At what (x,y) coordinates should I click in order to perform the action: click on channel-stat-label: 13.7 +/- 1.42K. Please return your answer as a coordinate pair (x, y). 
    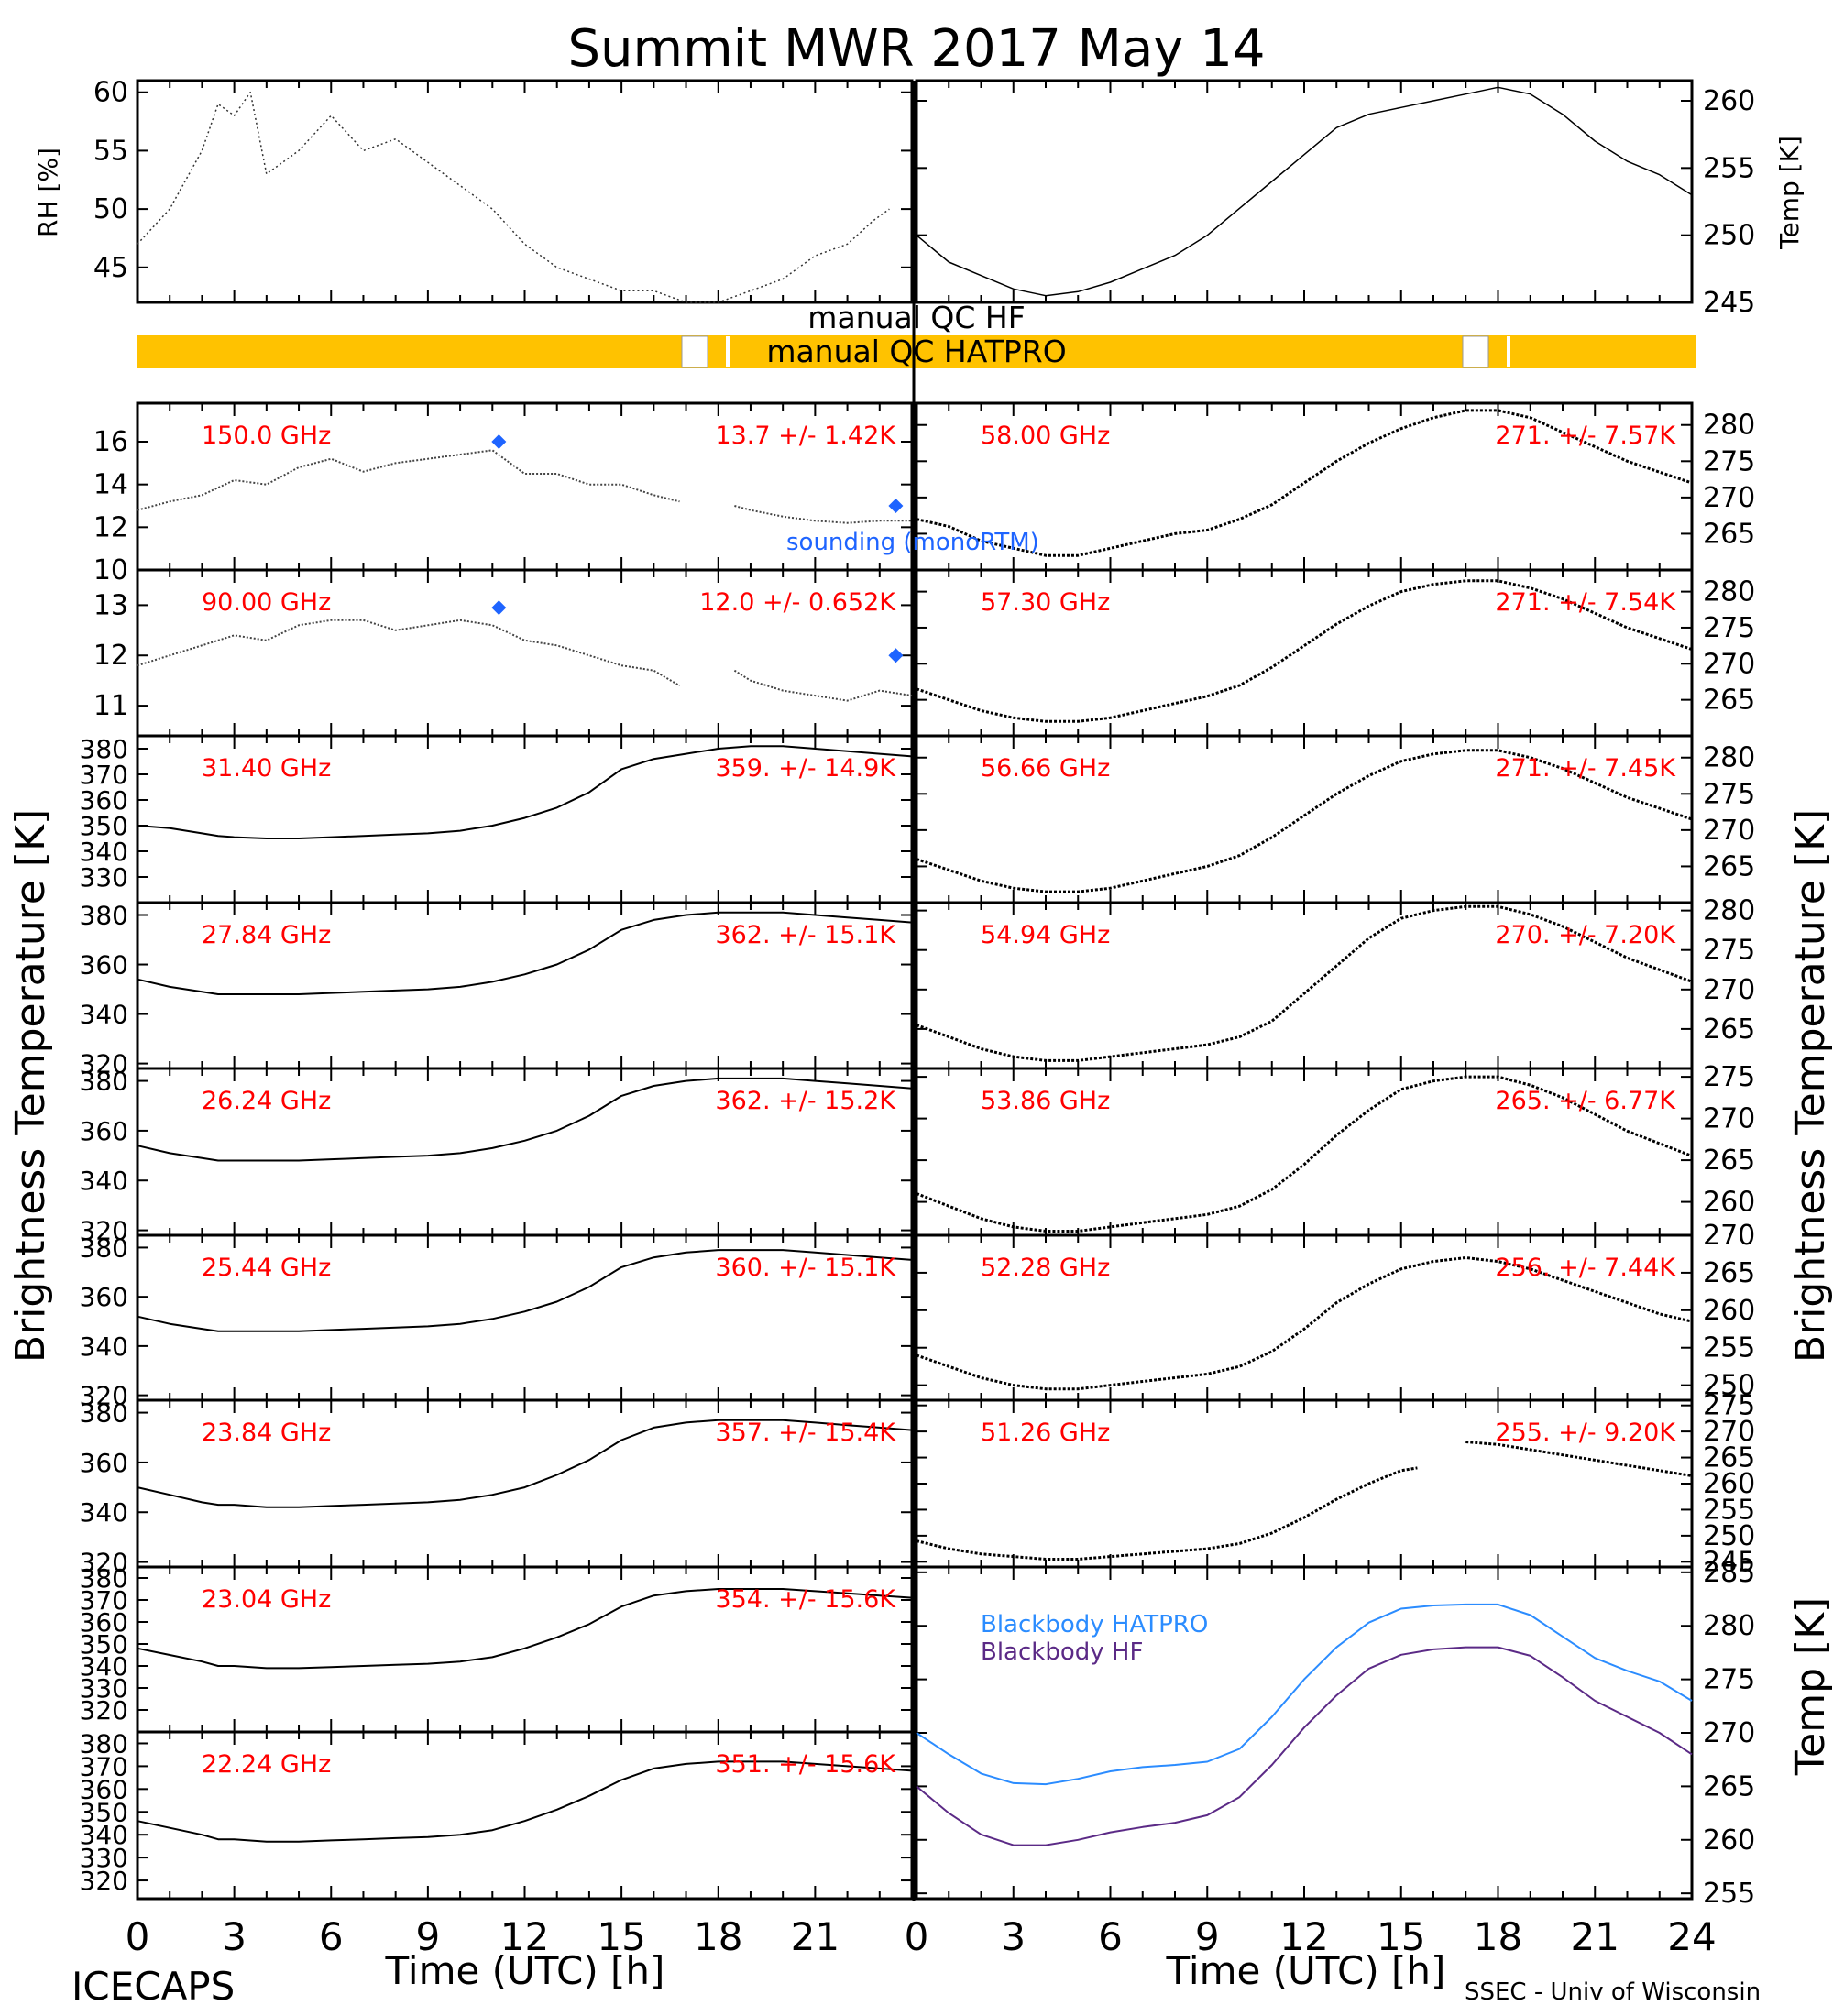
    Looking at the image, I should click on (805, 436).